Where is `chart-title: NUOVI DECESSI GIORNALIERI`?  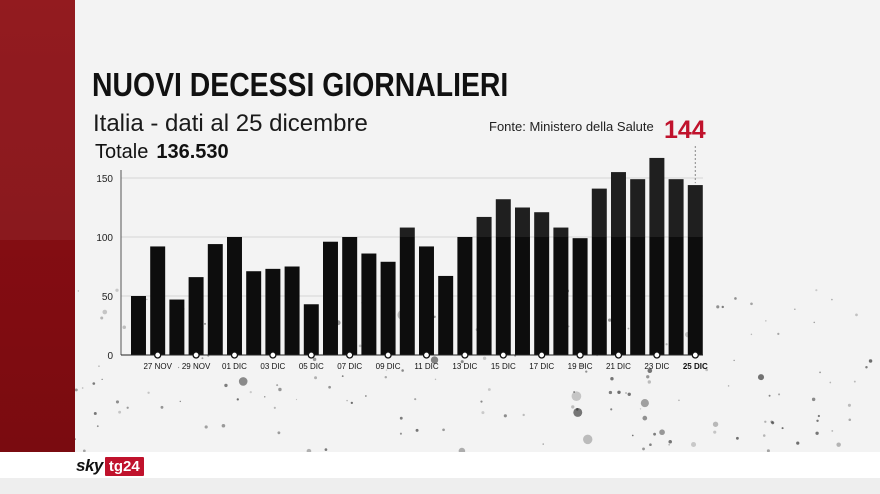
chart-title: NUOVI DECESSI GIORNALIERI is located at coordinates (300, 84).